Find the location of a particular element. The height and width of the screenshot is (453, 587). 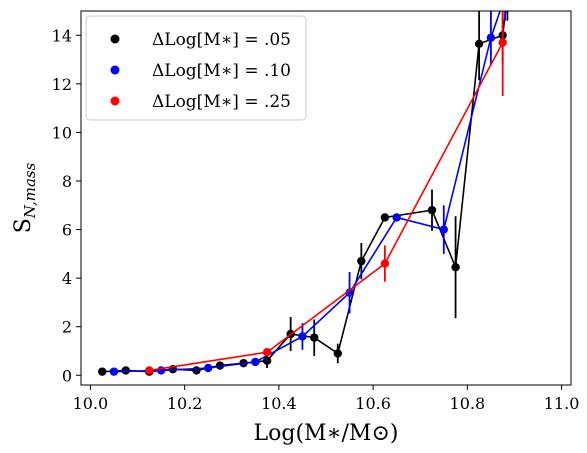

y-tick-label: 4 is located at coordinates (67, 278).